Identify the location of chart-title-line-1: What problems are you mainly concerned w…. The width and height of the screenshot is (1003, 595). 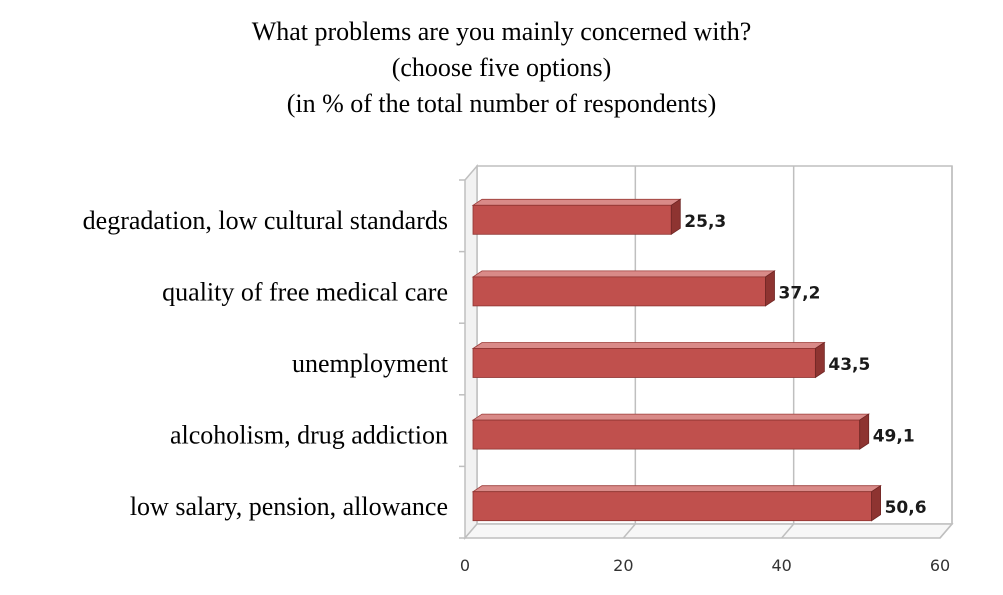
(501, 31).